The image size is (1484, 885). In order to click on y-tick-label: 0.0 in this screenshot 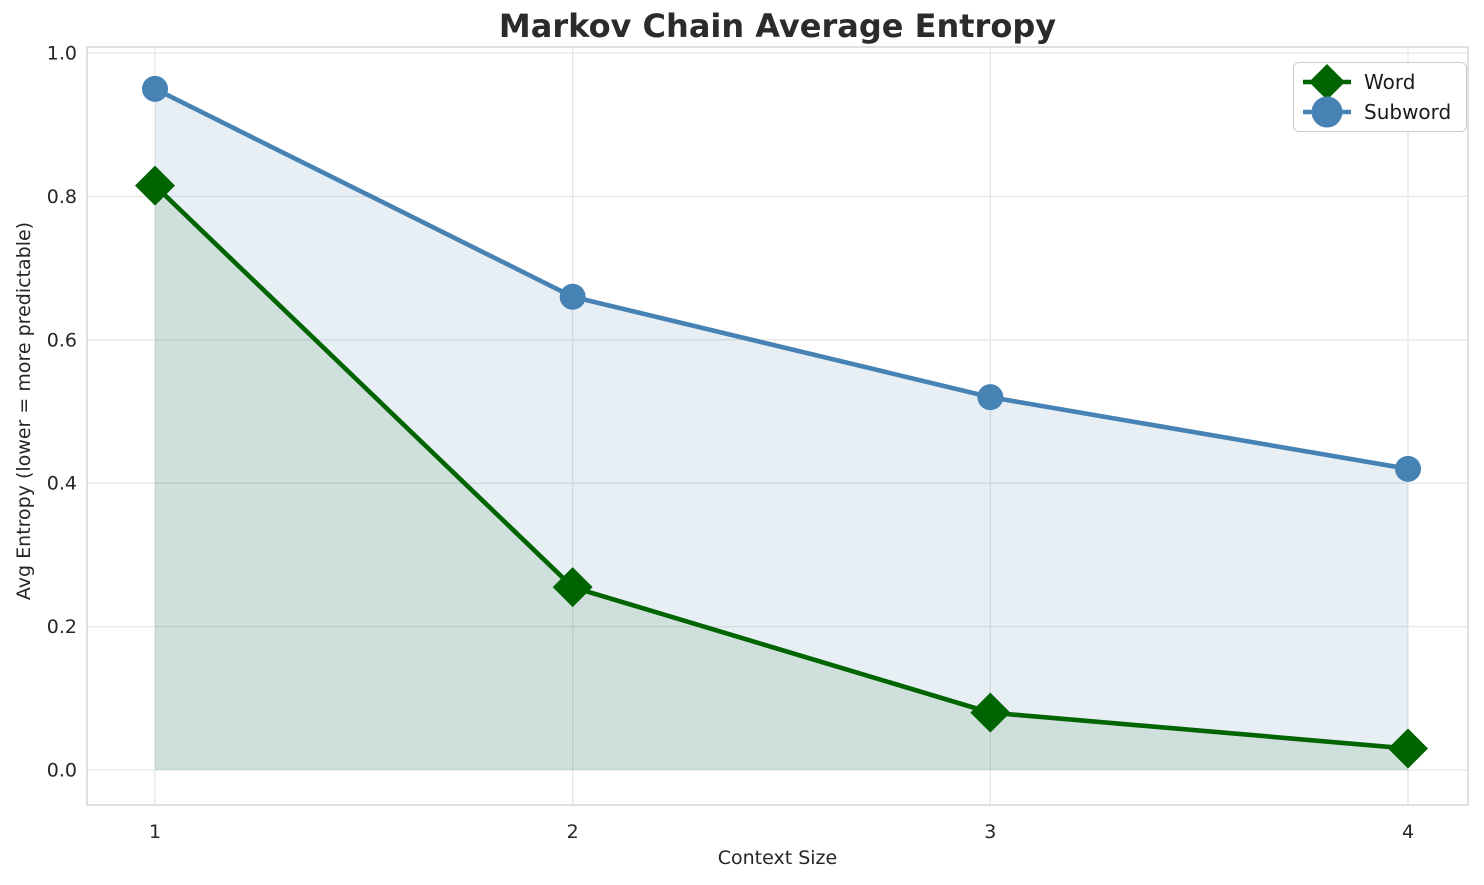, I will do `click(62, 771)`.